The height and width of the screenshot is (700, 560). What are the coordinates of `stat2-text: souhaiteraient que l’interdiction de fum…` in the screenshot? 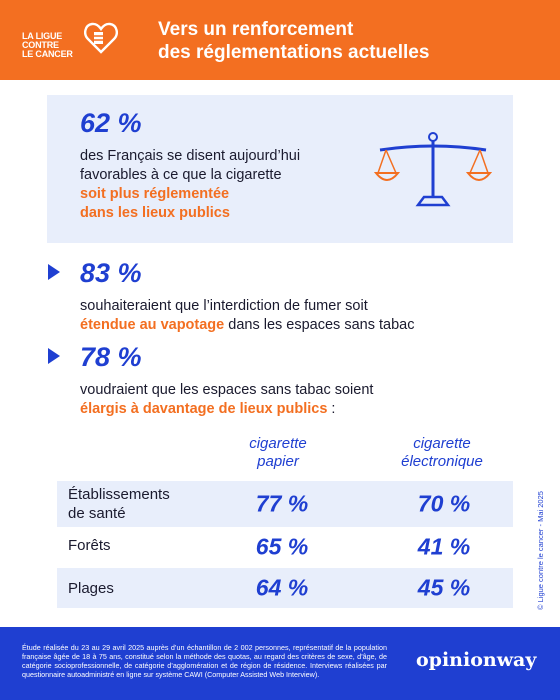 It's located at (247, 316).